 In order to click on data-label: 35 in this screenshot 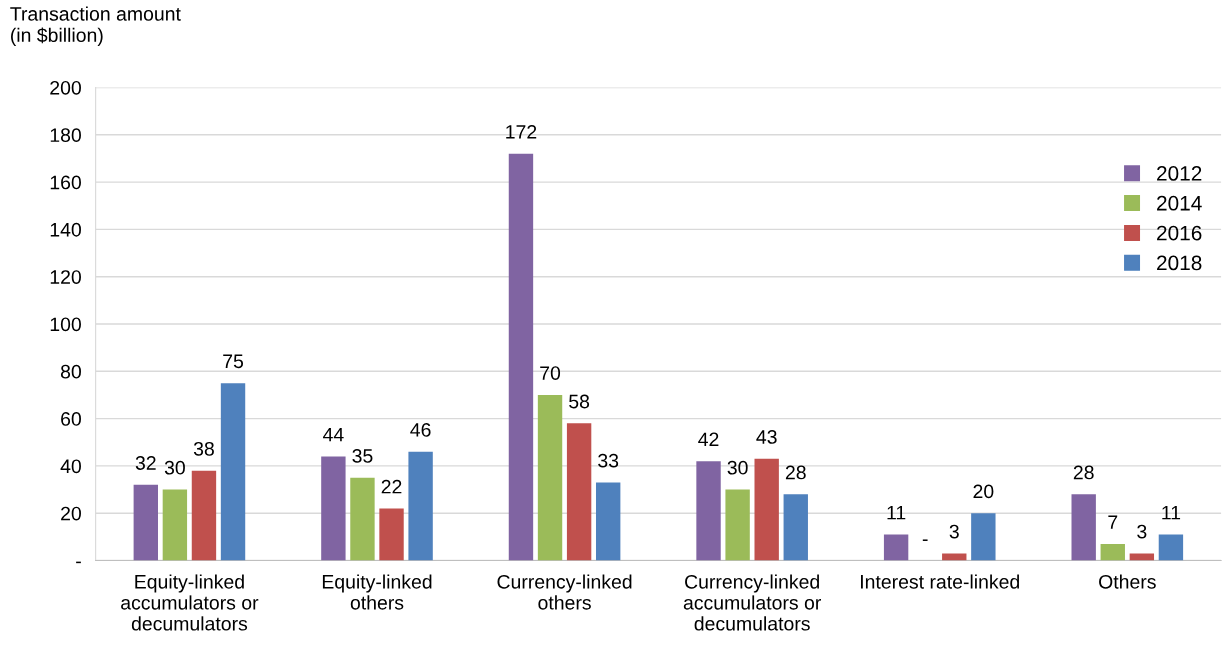, I will do `click(362, 456)`.